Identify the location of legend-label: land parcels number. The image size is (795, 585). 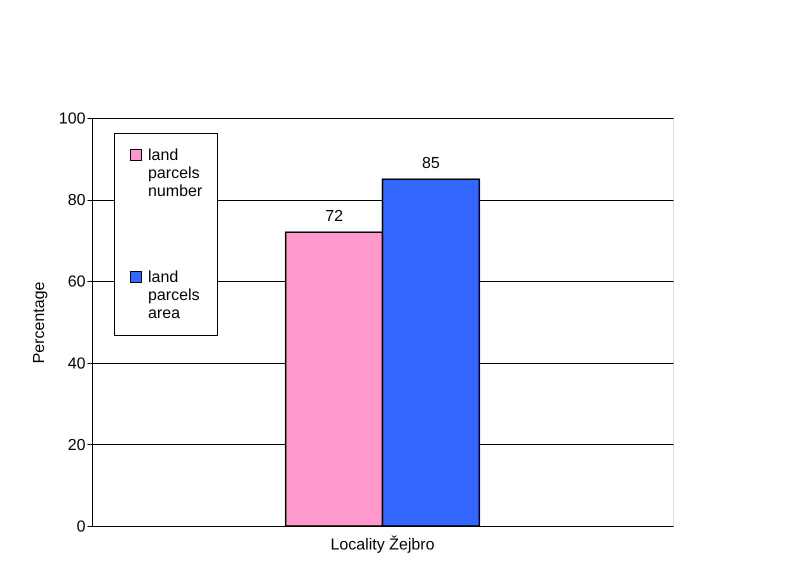
(175, 173).